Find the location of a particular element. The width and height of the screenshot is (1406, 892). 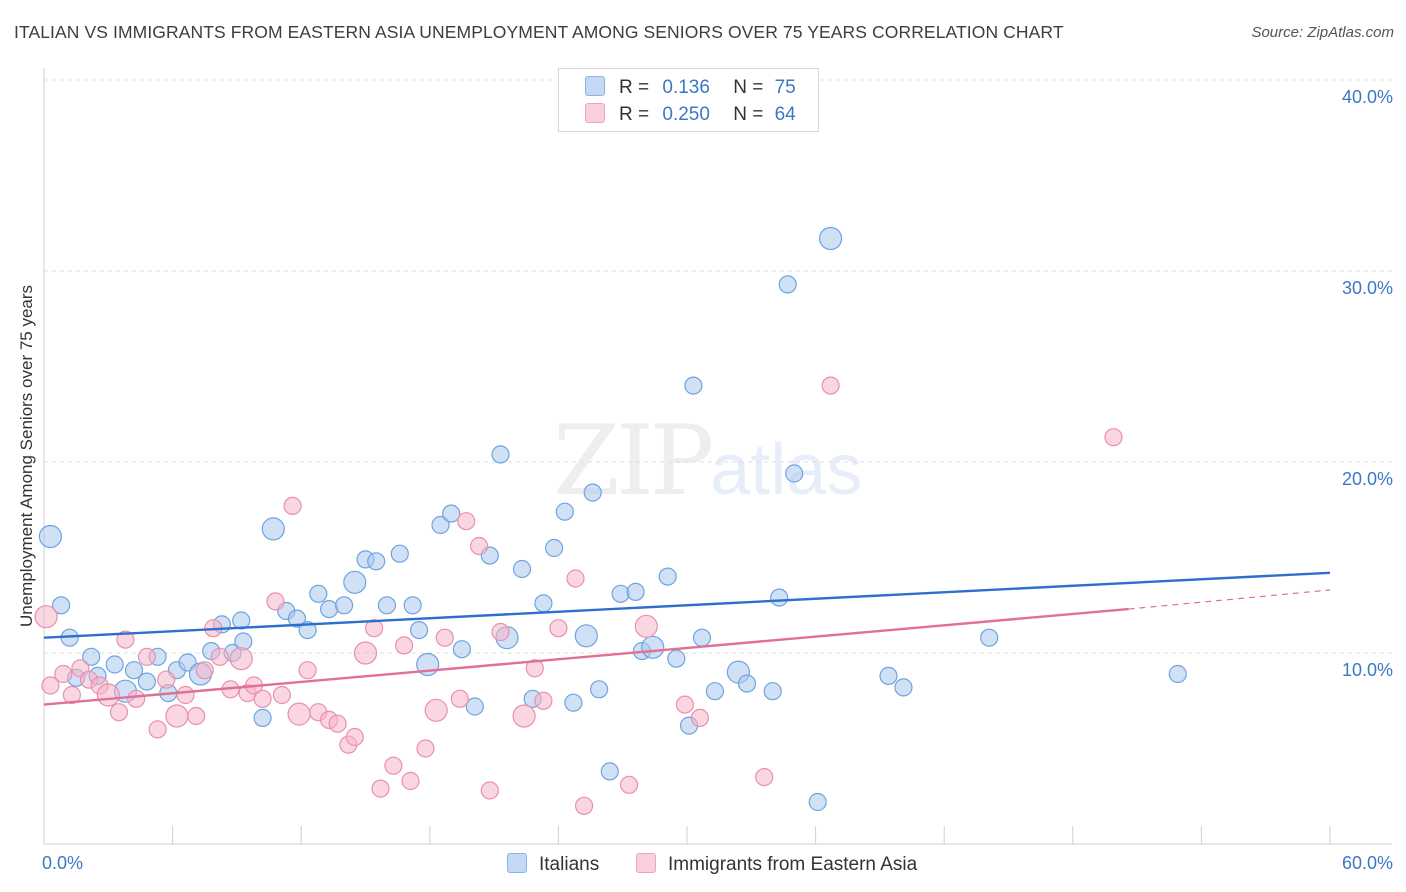

legend-row-eastern-asia: R = 0.250 N = 64 is located at coordinates (690, 115).